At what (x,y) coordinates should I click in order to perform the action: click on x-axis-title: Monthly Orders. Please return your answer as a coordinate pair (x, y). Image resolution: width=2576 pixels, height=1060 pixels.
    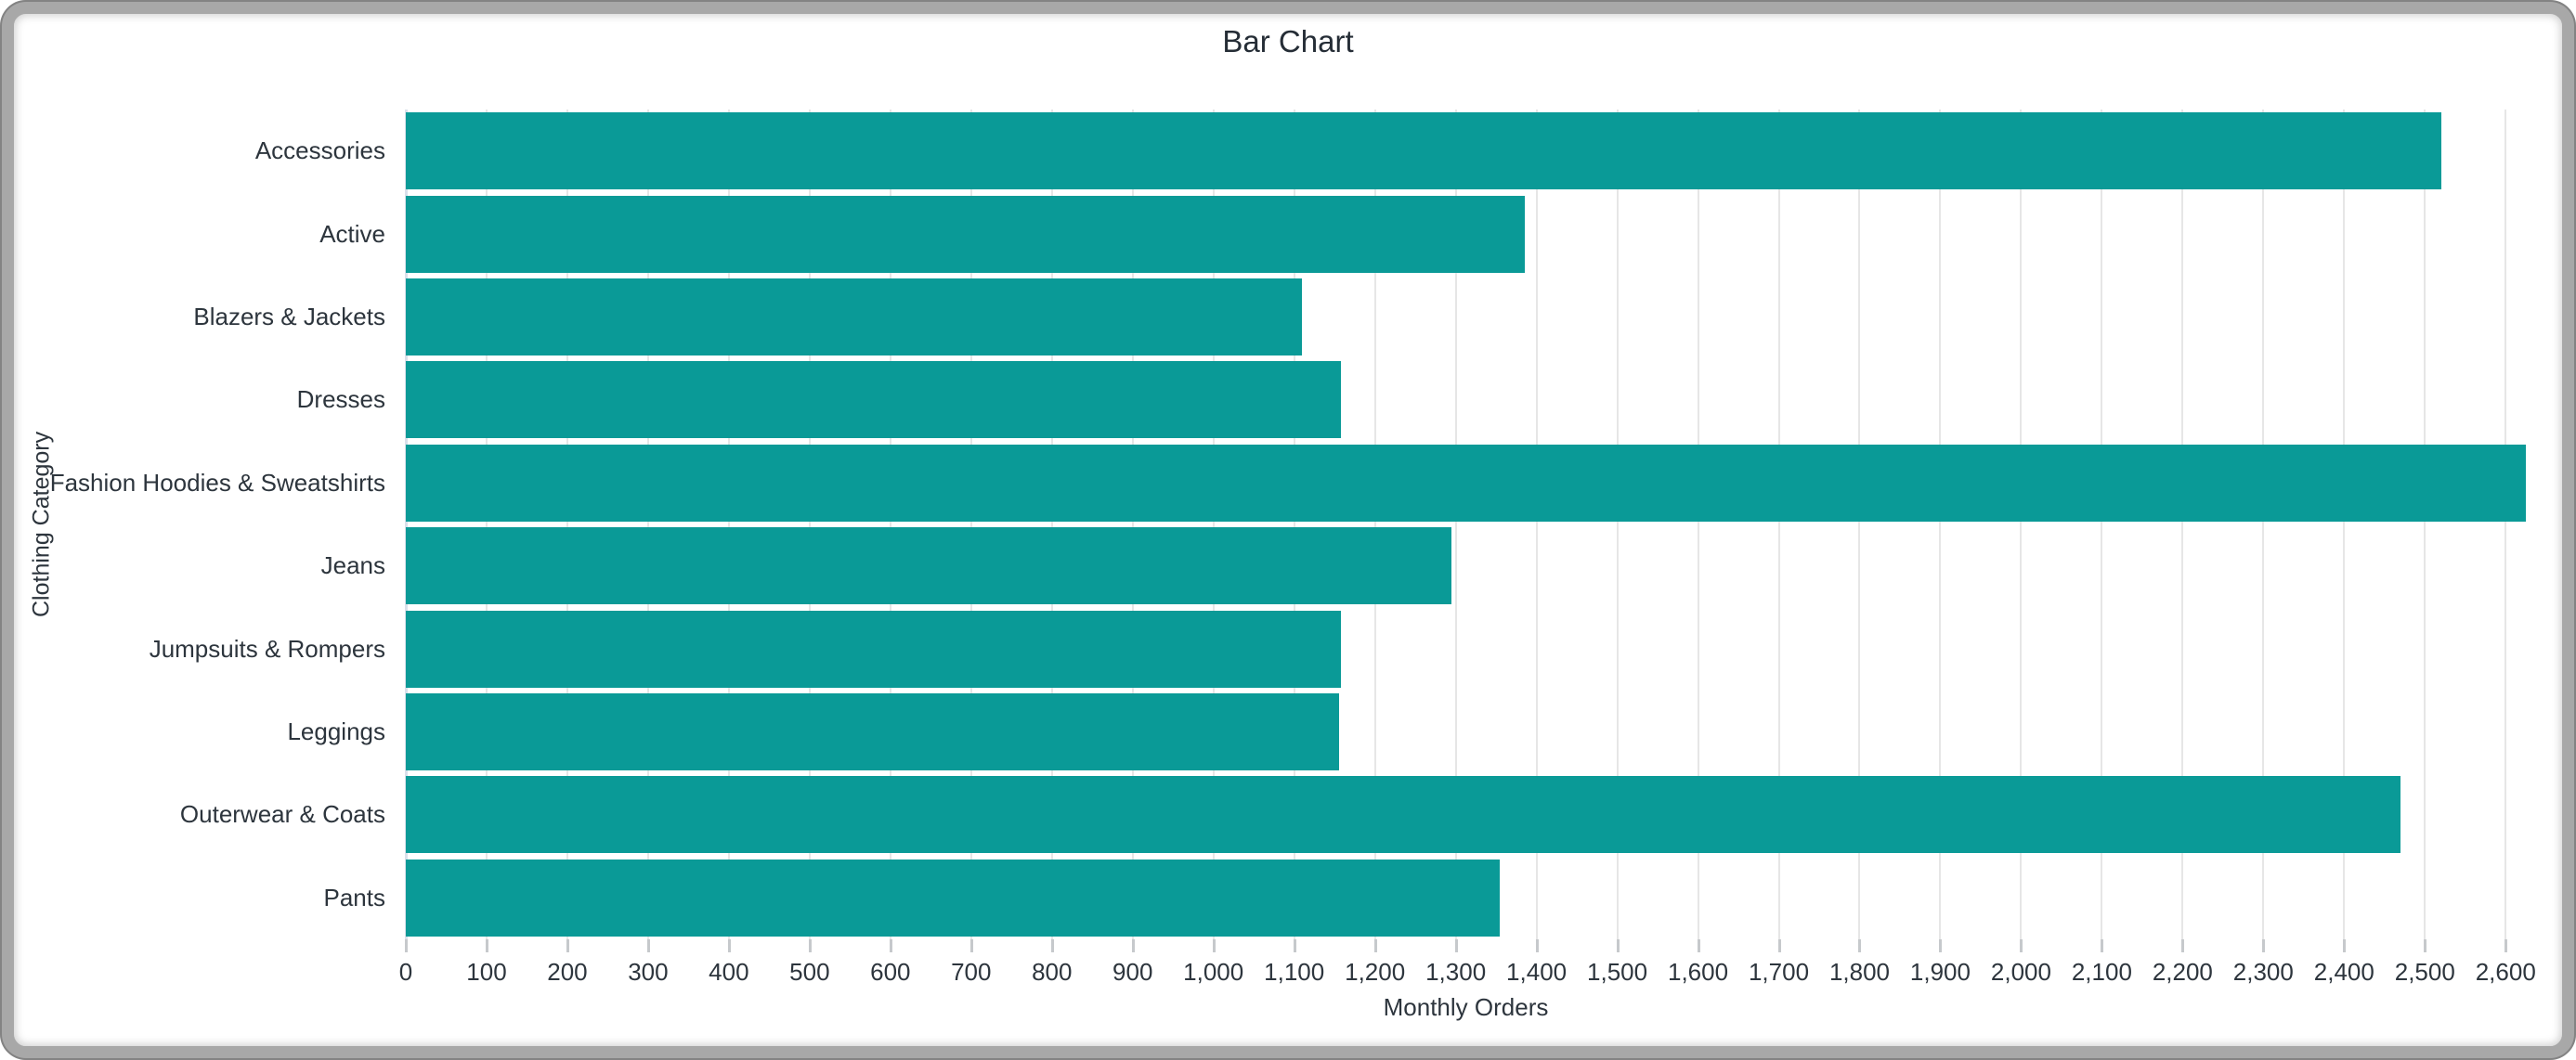
    Looking at the image, I should click on (1466, 1007).